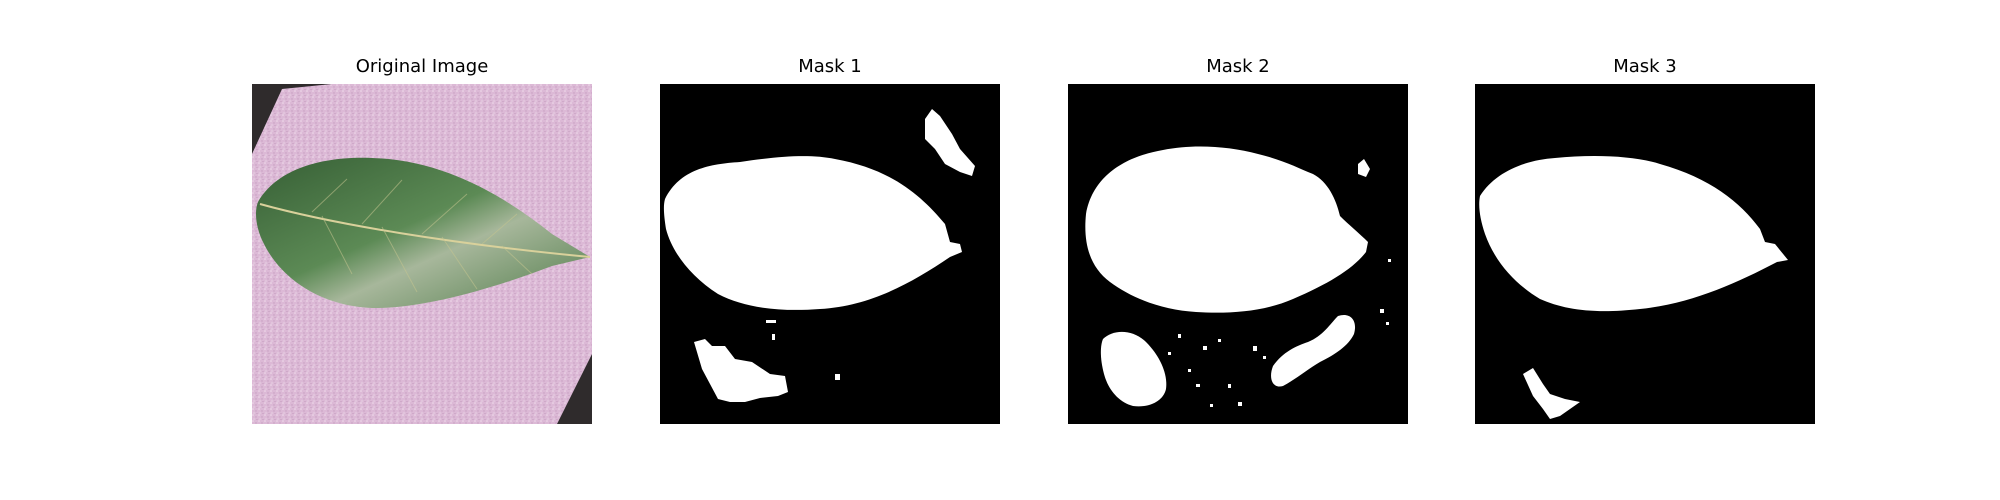  I want to click on panel-original-image: Original Image, so click(422, 241).